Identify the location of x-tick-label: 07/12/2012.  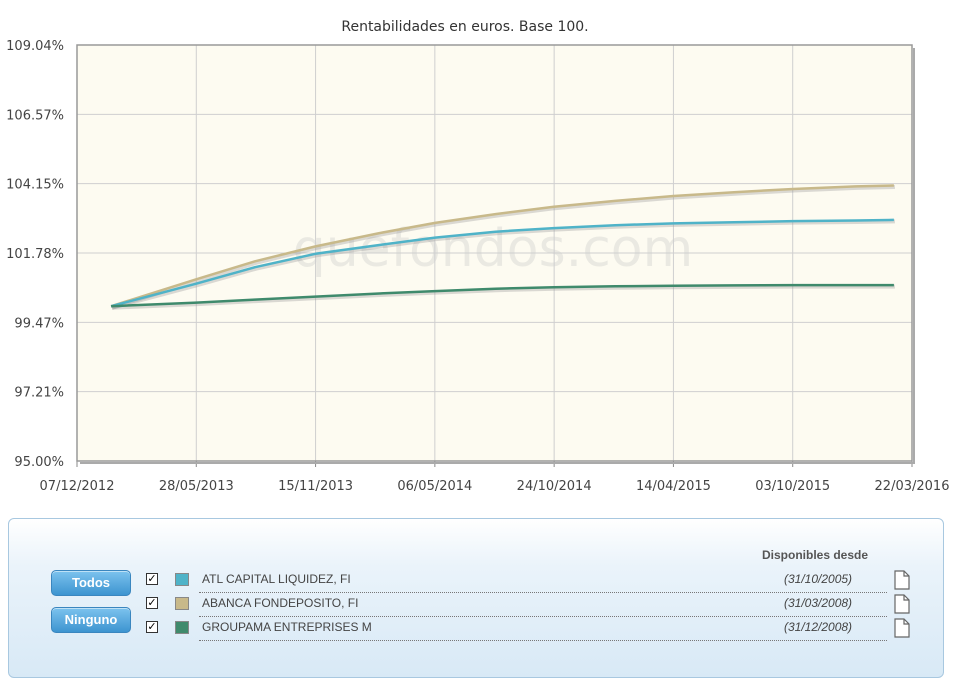
(77, 486).